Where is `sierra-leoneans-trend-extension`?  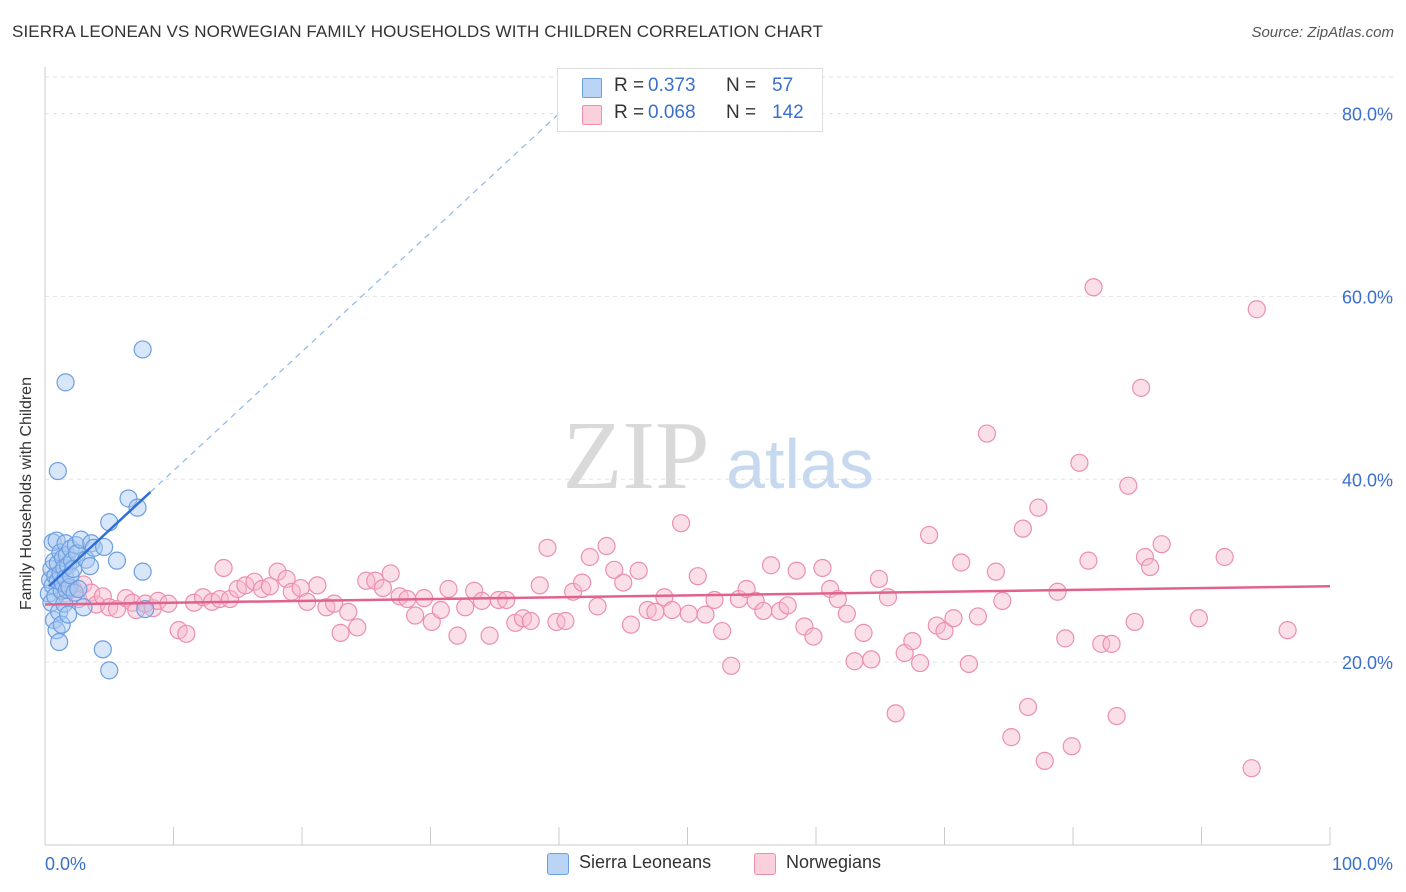 sierra-leoneans-trend-extension is located at coordinates (354, 303).